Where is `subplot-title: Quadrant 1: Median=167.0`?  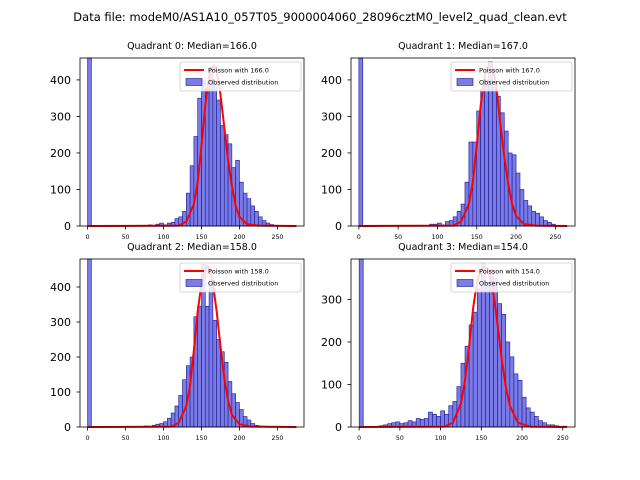
subplot-title: Quadrant 1: Median=167.0 is located at coordinates (463, 46).